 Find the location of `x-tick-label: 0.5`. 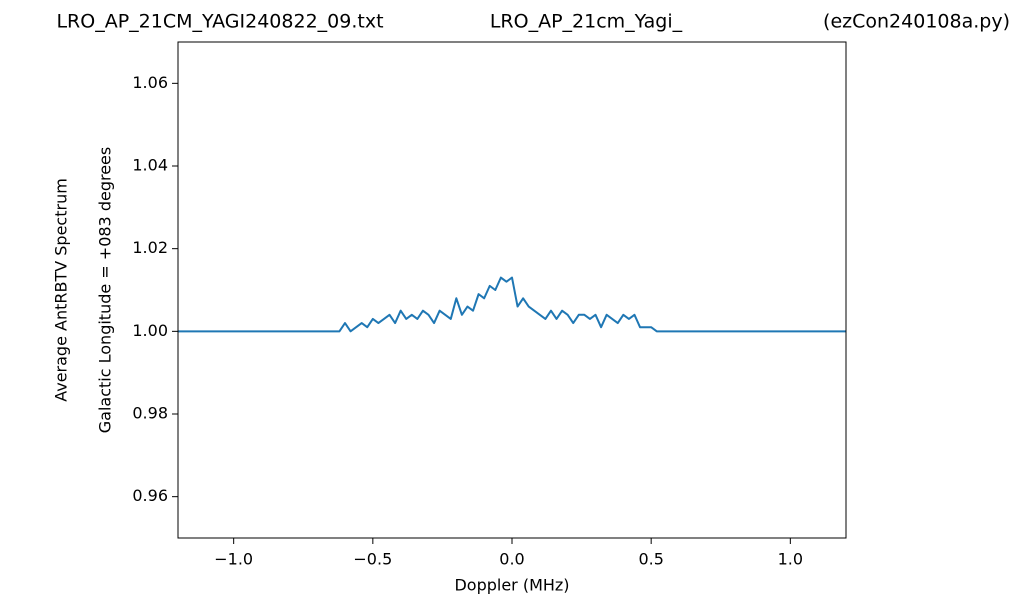

x-tick-label: 0.5 is located at coordinates (650, 559).